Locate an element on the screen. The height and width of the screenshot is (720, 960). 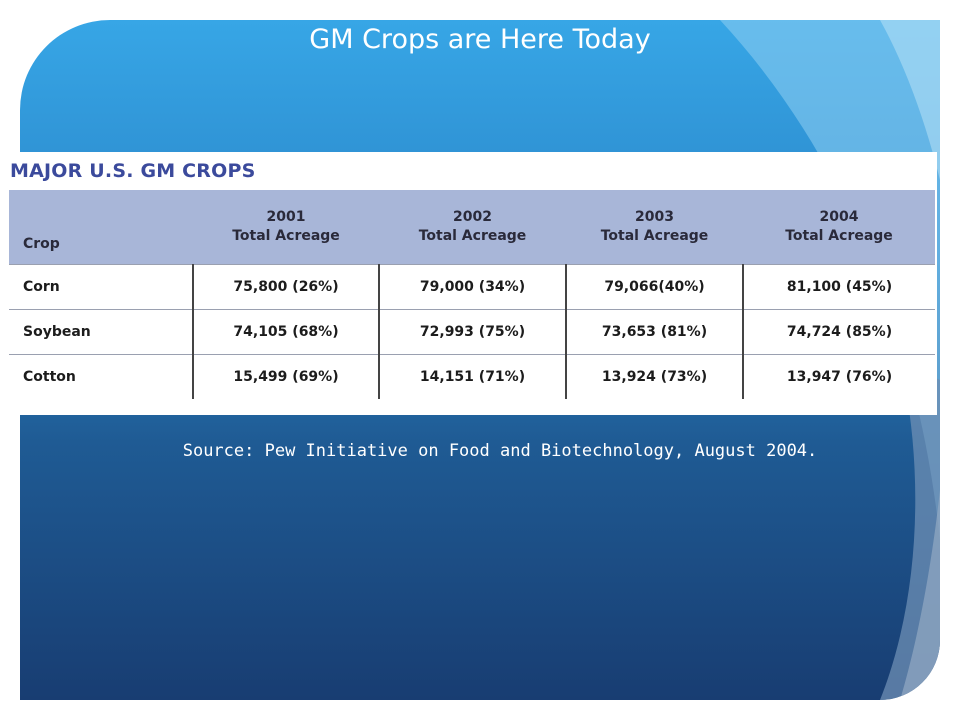
column-header-2003: 2003 Total Acreage is located at coordinates (654, 227).